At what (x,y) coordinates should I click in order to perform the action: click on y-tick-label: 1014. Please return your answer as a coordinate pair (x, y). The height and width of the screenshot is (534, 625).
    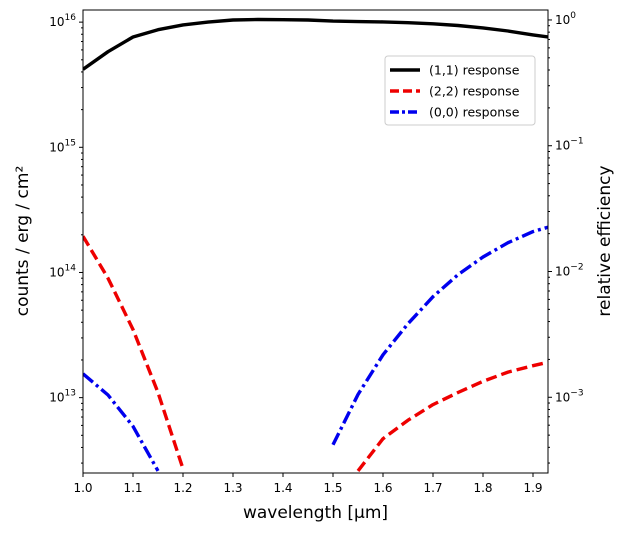
    Looking at the image, I should click on (62, 271).